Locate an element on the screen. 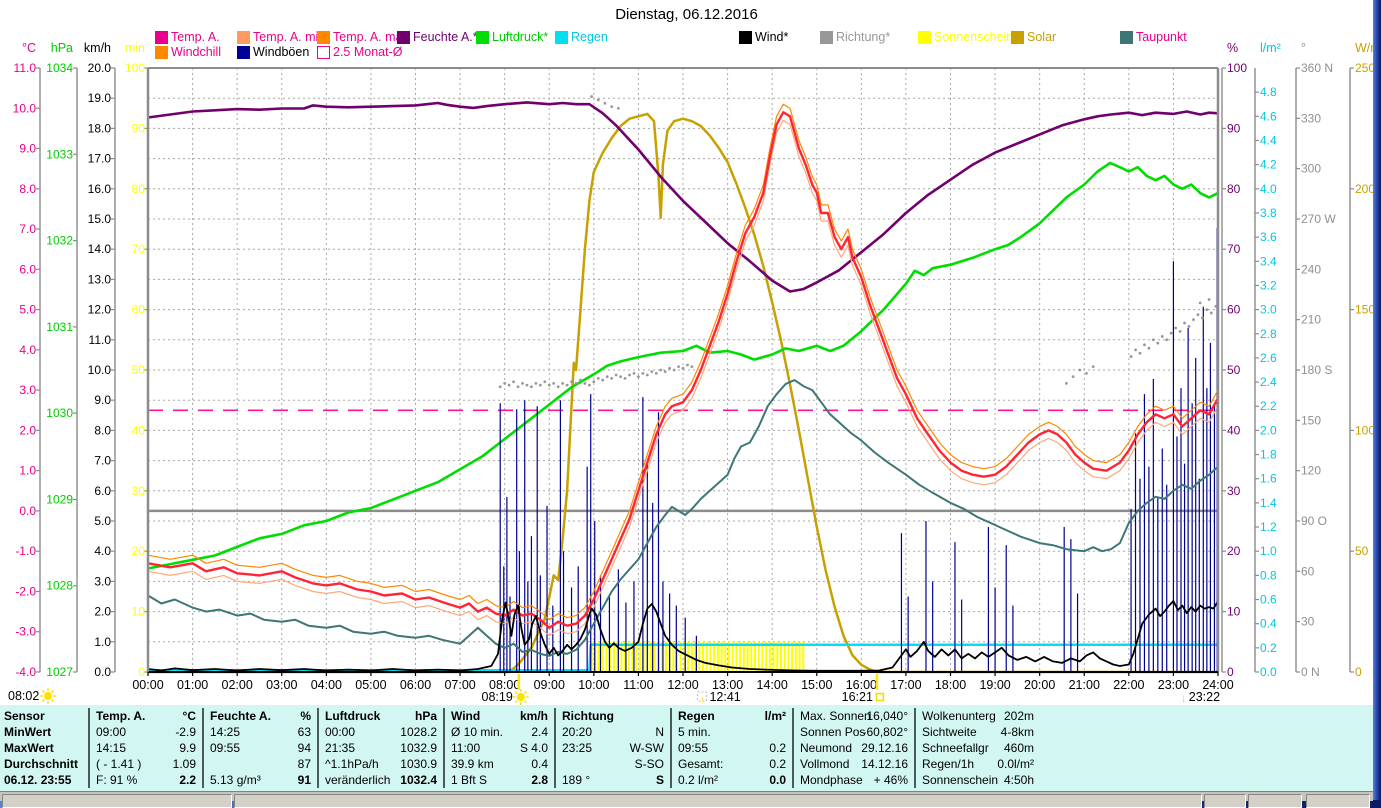 Image resolution: width=1381 pixels, height=808 pixels. corner-marker-label: 08:02 is located at coordinates (23, 696).